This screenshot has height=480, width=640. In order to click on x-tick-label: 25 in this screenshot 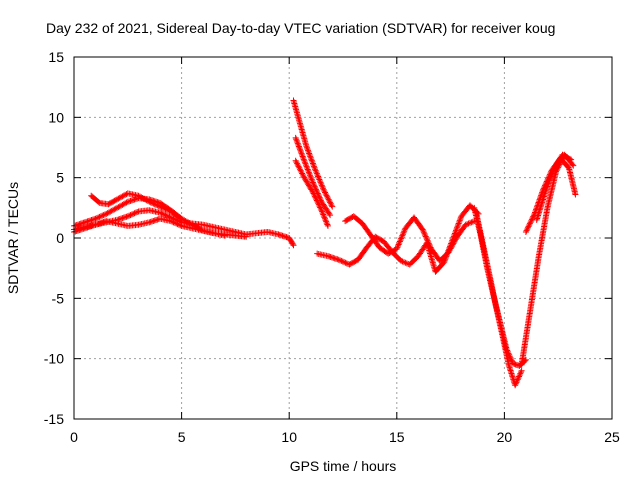, I will do `click(612, 437)`.